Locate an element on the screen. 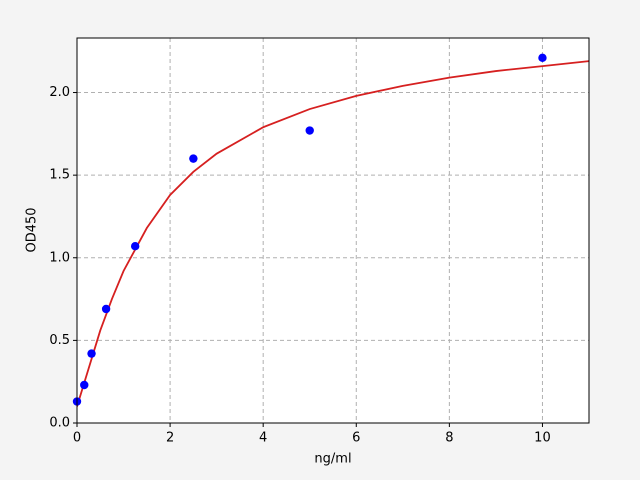 This screenshot has width=640, height=480. x-tick-label: 0 is located at coordinates (77, 438).